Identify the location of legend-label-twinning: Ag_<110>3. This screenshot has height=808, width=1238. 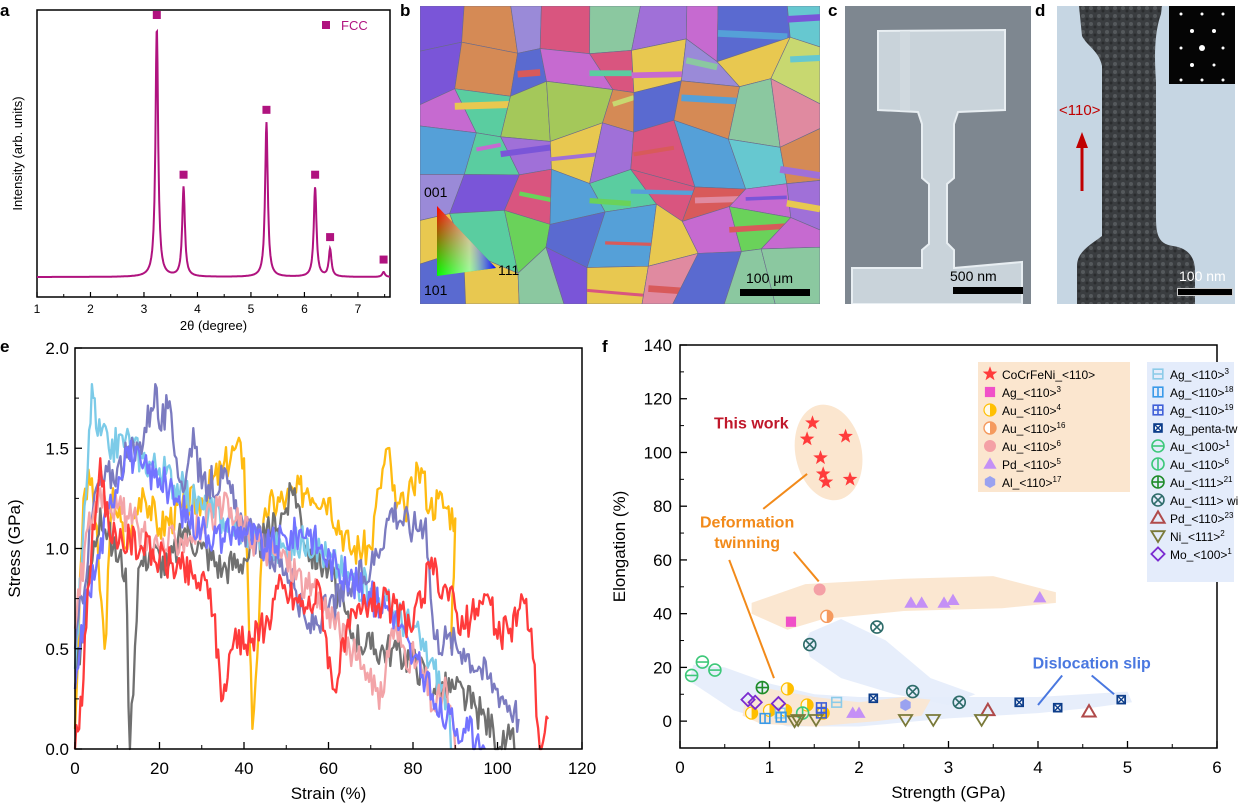
(1032, 392).